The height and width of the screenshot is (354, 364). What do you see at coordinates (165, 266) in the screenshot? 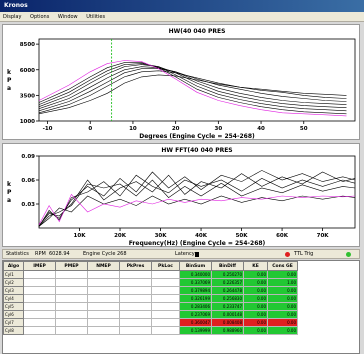
I see `column-header-pkloc: PkLoc` at bounding box center [165, 266].